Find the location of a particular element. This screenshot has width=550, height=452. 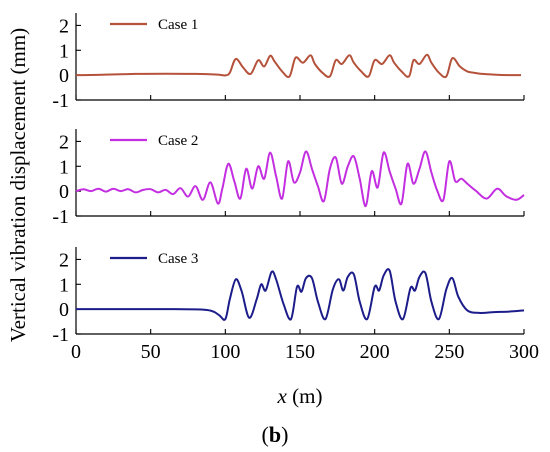

panel-caption: (b) is located at coordinates (275, 434).